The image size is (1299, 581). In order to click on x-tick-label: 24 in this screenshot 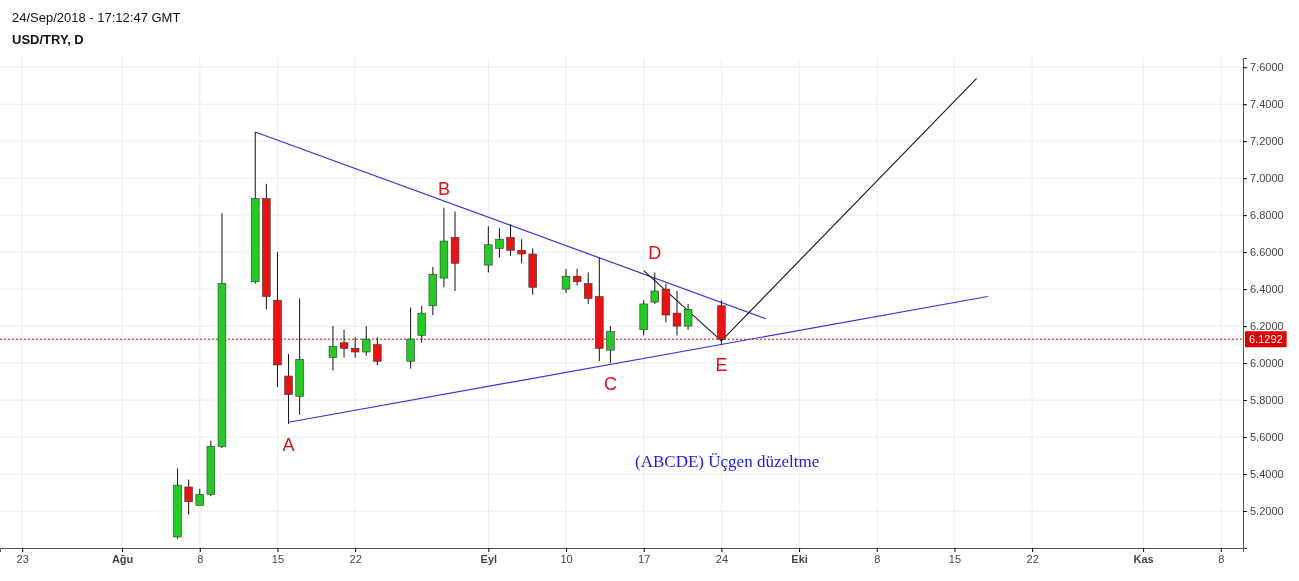, I will do `click(722, 558)`.